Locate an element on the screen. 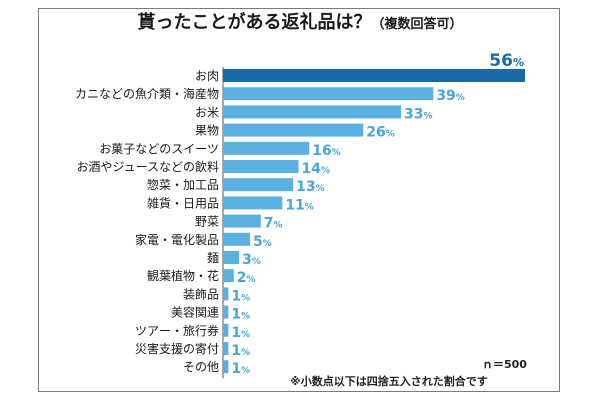  category-label: お米 is located at coordinates (207, 112).